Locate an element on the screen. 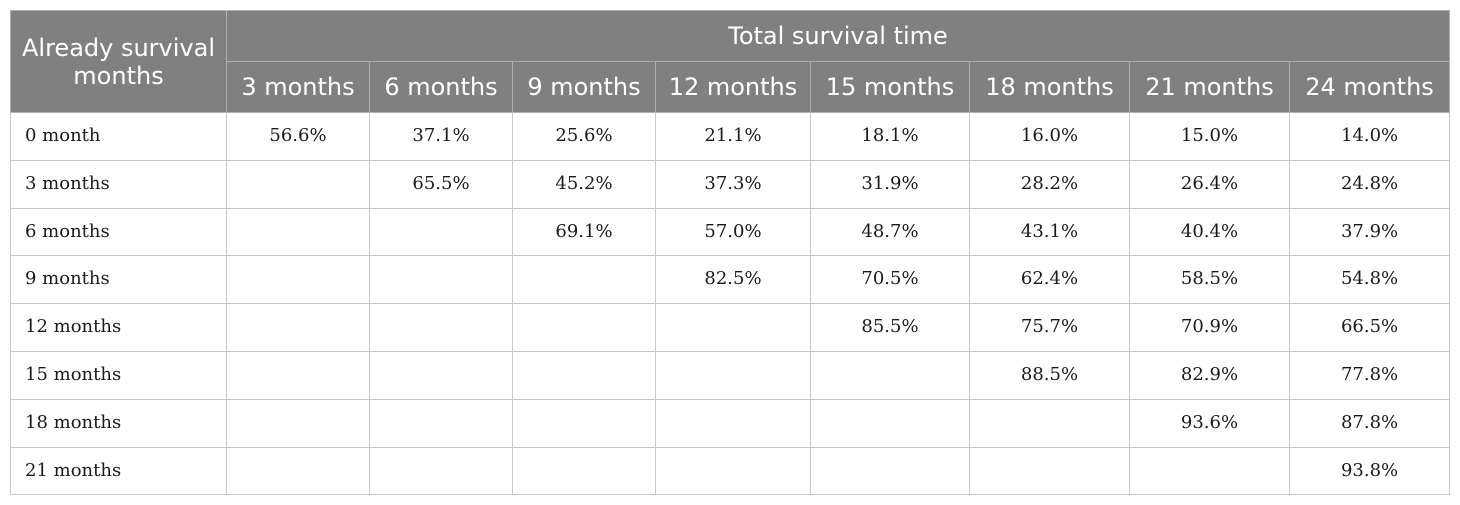 Image resolution: width=1460 pixels, height=505 pixels. row-label: 3 months is located at coordinates (118, 184).